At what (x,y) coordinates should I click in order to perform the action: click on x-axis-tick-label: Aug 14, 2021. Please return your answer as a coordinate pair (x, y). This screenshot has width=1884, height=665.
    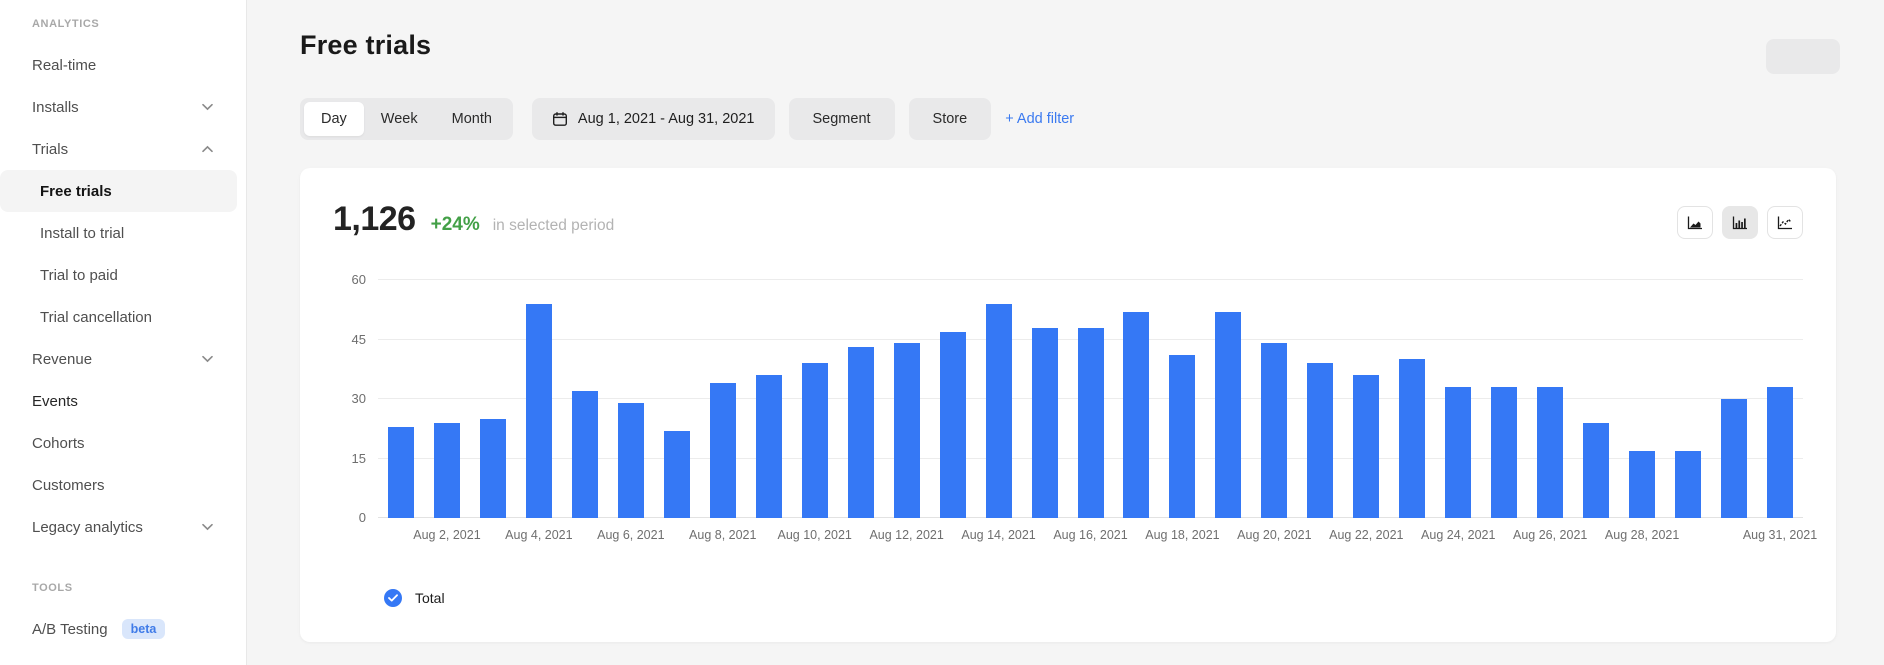
    Looking at the image, I should click on (998, 535).